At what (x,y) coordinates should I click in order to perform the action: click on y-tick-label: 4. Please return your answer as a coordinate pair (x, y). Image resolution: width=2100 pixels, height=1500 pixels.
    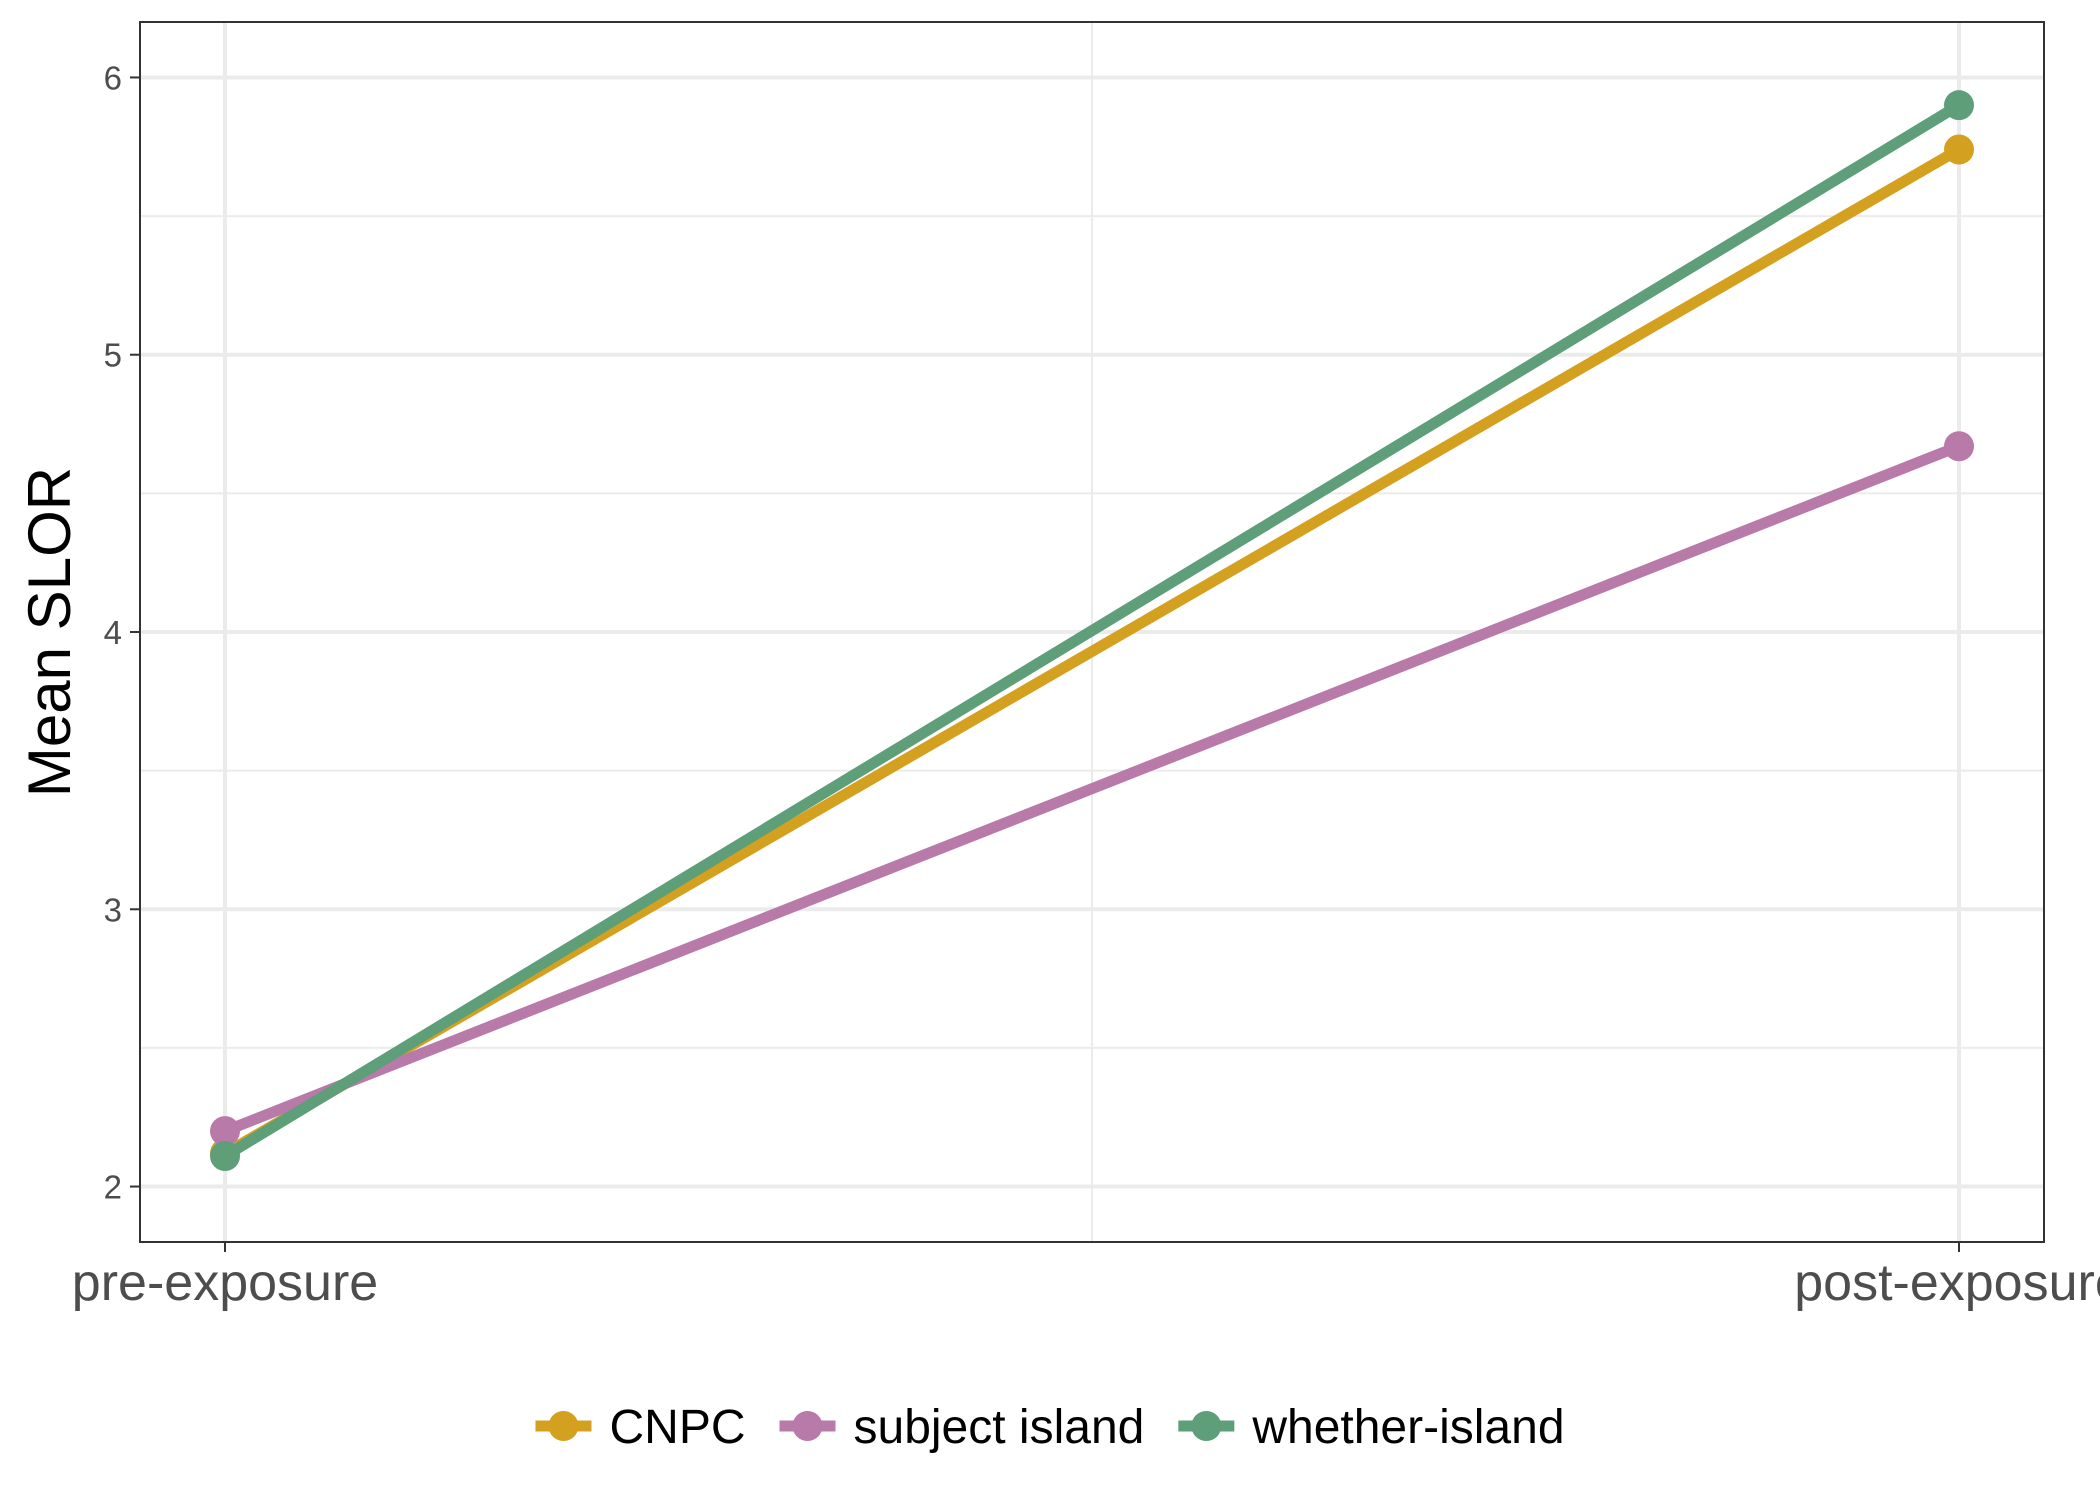
    Looking at the image, I should click on (113, 632).